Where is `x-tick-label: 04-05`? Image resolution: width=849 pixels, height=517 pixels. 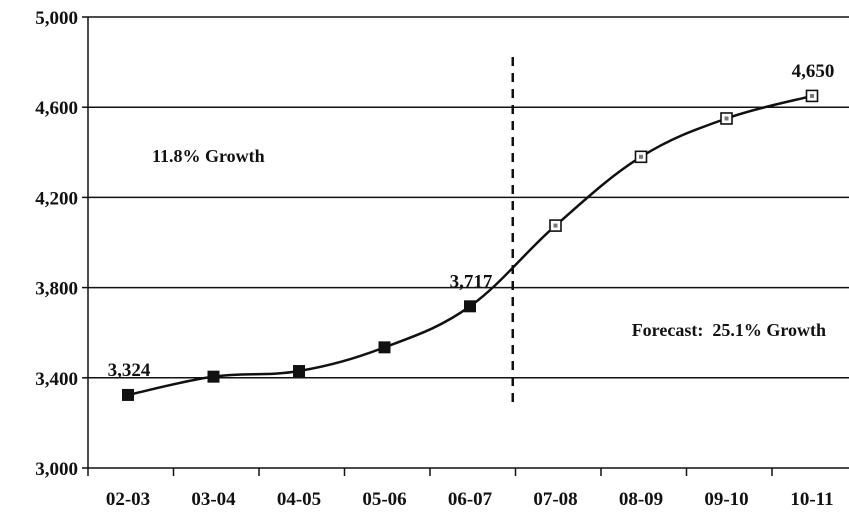
x-tick-label: 04-05 is located at coordinates (299, 499).